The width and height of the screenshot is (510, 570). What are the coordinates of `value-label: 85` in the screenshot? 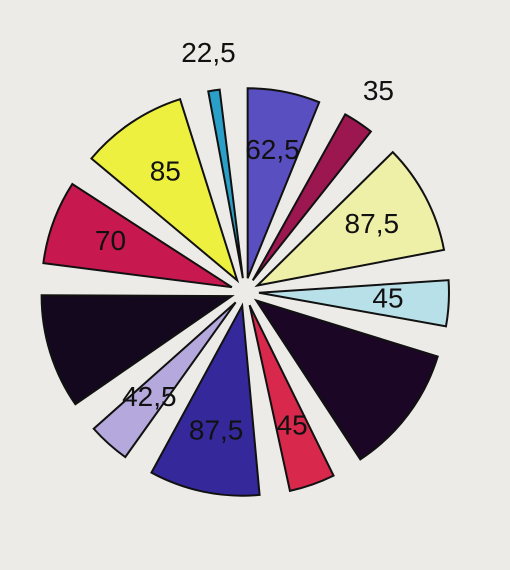 It's located at (165, 170).